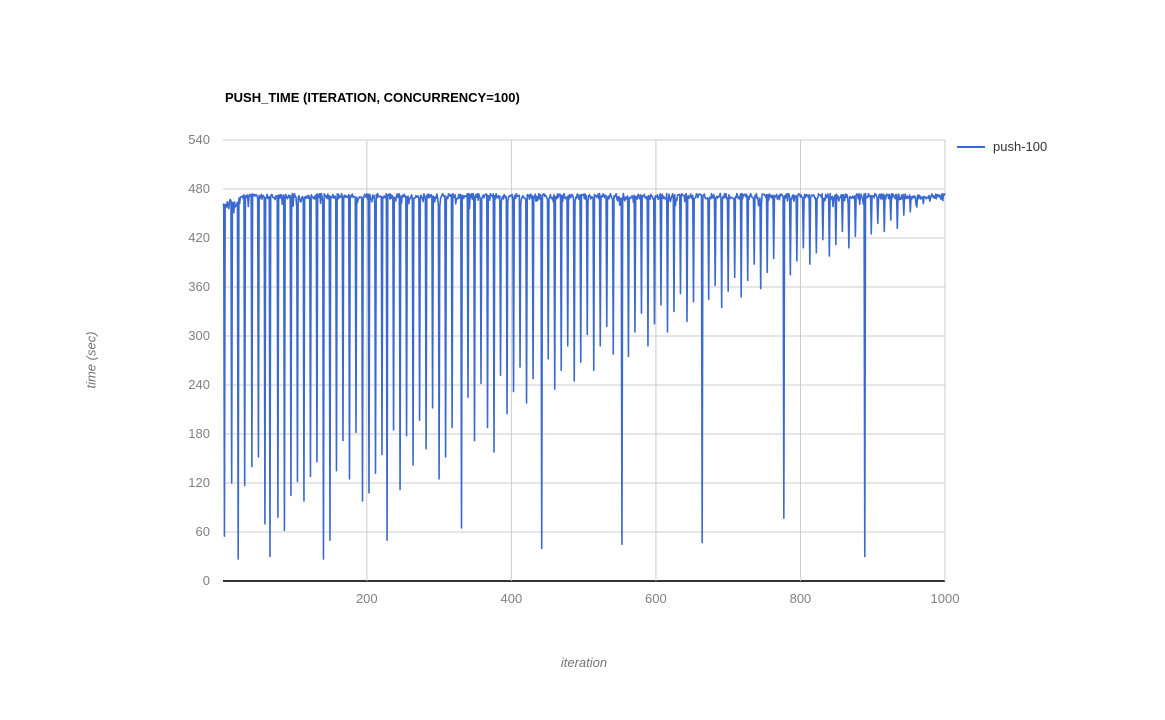  I want to click on x-axis-title: iteration, so click(584, 662).